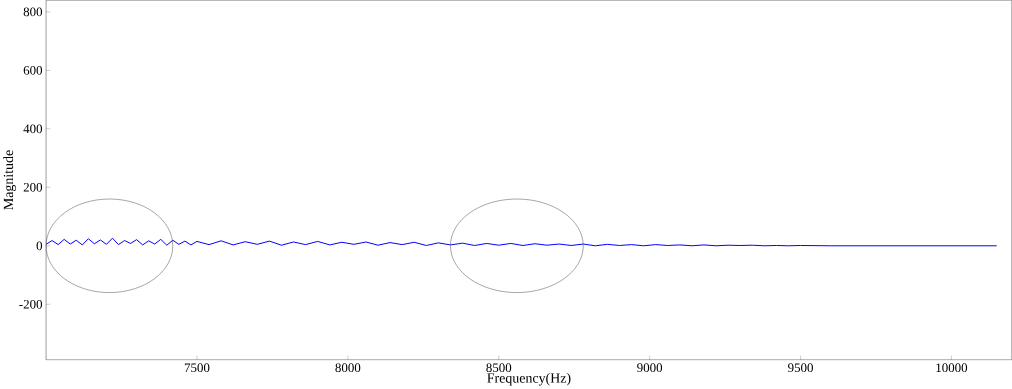 Image resolution: width=1012 pixels, height=389 pixels. Describe the element at coordinates (33, 12) in the screenshot. I see `y-tick-label: 800` at that location.